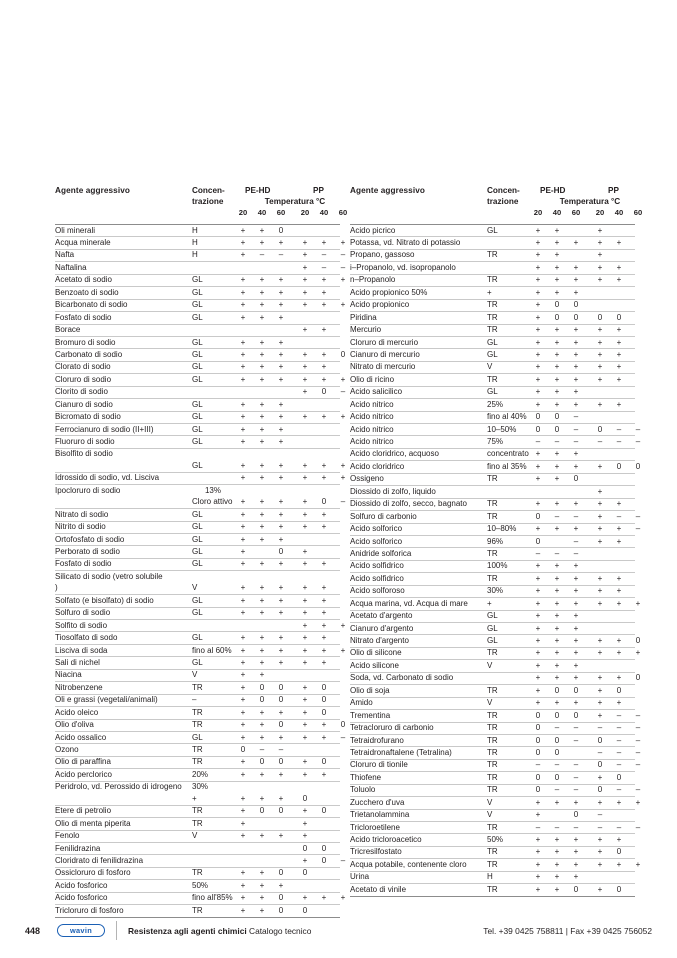  I want to click on row-line-primary: Clorato di sodio GL + + + + +, so click(197, 367).